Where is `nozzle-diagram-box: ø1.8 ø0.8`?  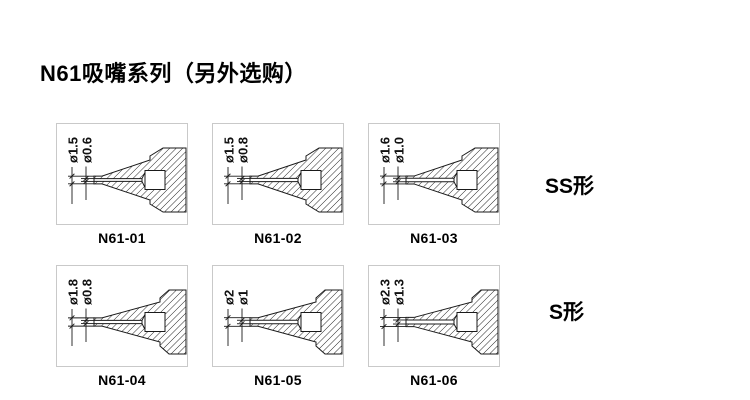
nozzle-diagram-box: ø1.8 ø0.8 is located at coordinates (122, 316).